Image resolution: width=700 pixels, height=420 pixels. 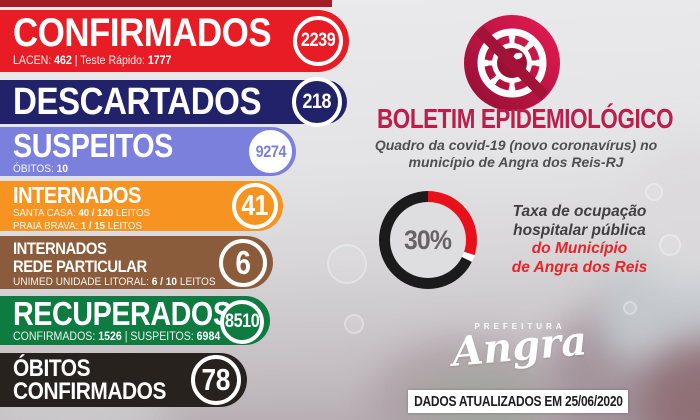 I want to click on occupancy-gauge-hole: 30%, so click(x=428, y=240).